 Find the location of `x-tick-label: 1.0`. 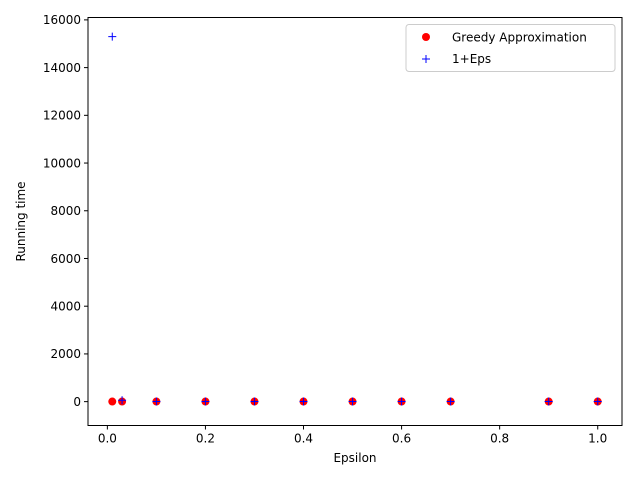

x-tick-label: 1.0 is located at coordinates (597, 439).